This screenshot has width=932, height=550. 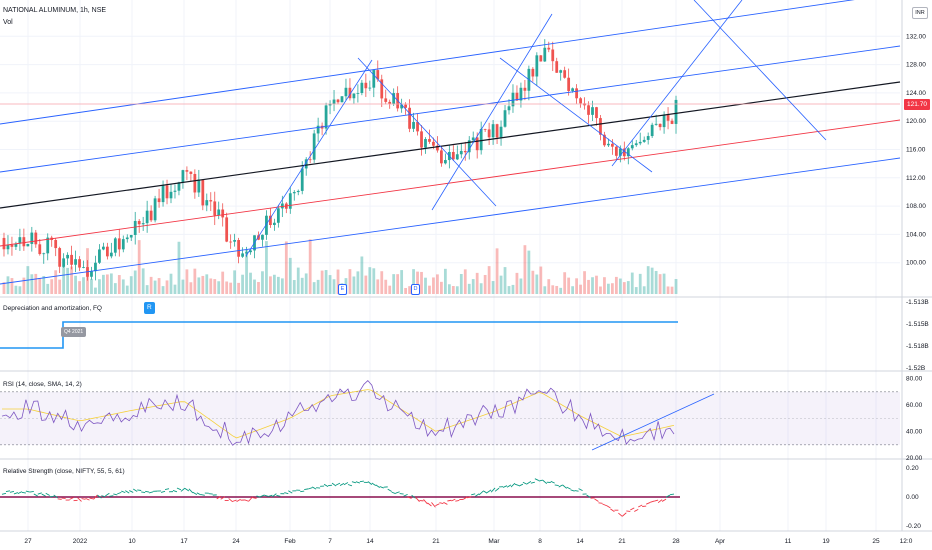 I want to click on time-axis-tick: 28, so click(x=676, y=541).